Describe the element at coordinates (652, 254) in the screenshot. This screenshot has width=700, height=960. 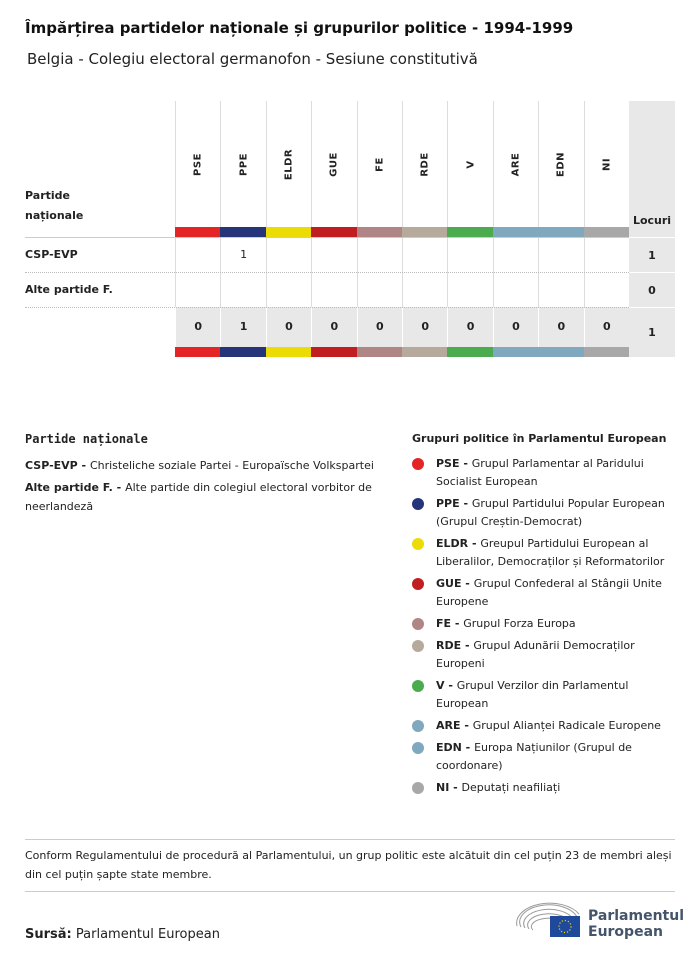
I see `seats-cell: 1` at that location.